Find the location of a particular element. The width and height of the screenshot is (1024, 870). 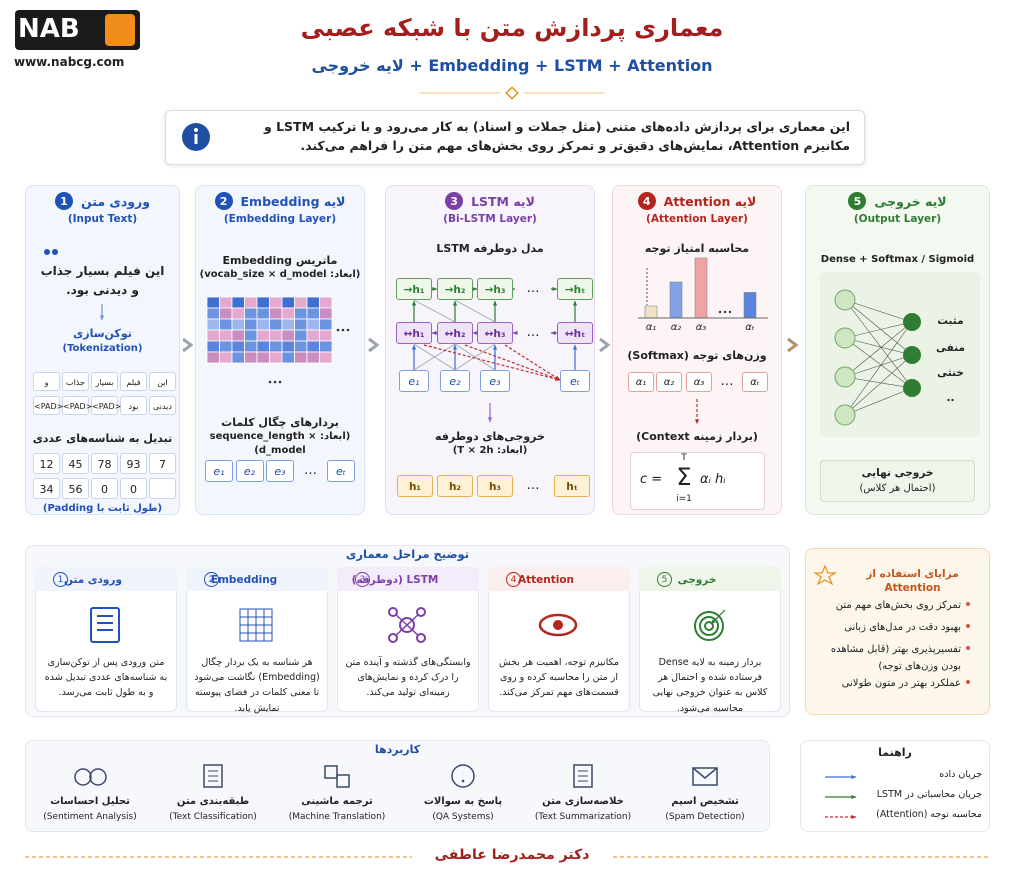

class-label: منفی is located at coordinates (950, 348).